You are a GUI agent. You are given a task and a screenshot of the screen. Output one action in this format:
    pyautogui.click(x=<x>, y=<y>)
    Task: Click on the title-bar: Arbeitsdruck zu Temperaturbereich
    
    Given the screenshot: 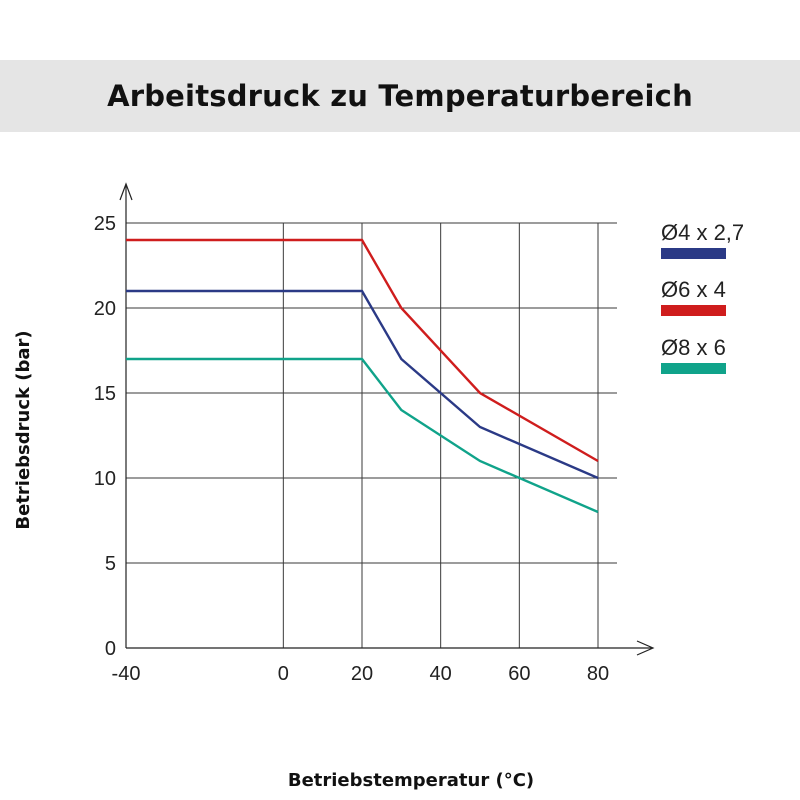 What is the action you would take?
    pyautogui.click(x=400, y=96)
    